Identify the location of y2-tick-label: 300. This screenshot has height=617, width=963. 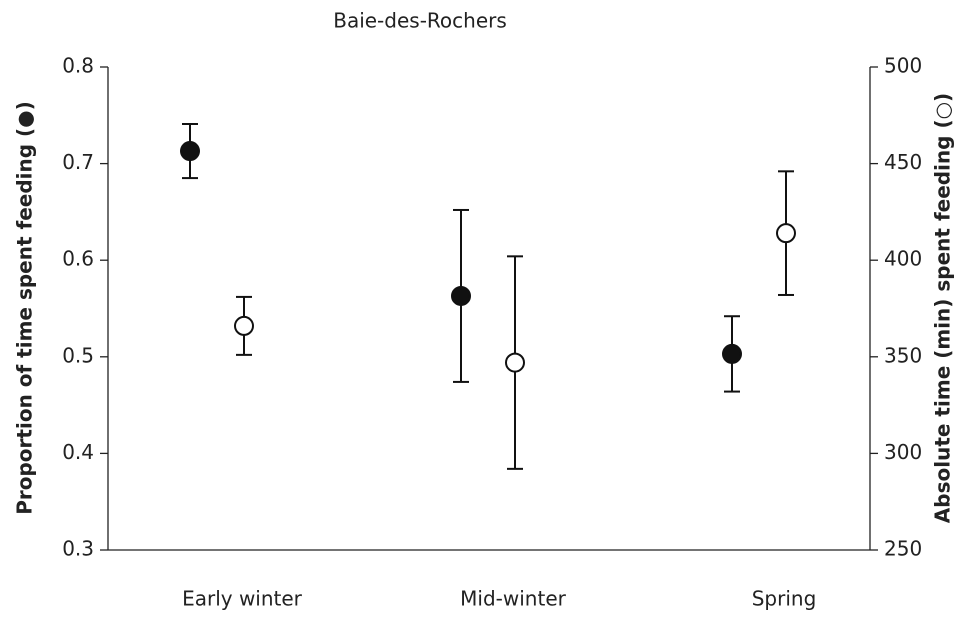
(903, 452).